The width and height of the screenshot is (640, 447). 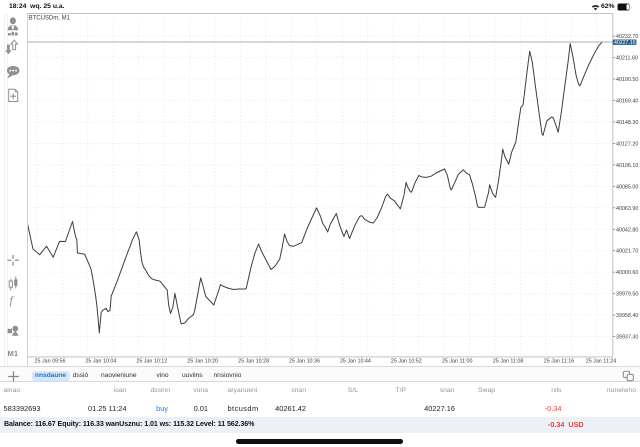 What do you see at coordinates (627, 209) in the screenshot?
I see `svg-text: 40063.90` at bounding box center [627, 209].